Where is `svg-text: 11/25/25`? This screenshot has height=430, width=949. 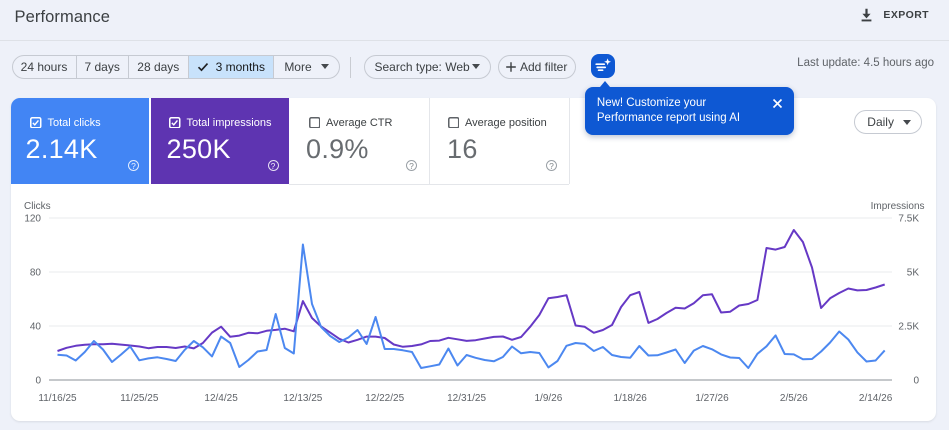 svg-text: 11/25/25 is located at coordinates (139, 398).